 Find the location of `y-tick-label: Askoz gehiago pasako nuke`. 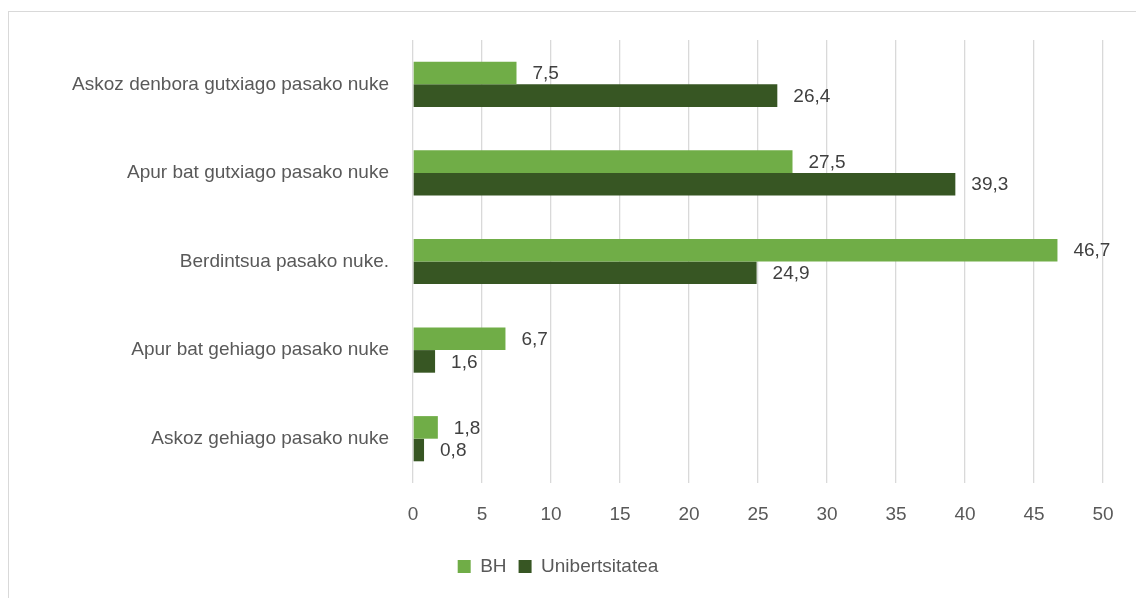

y-tick-label: Askoz gehiago pasako nuke is located at coordinates (270, 437).